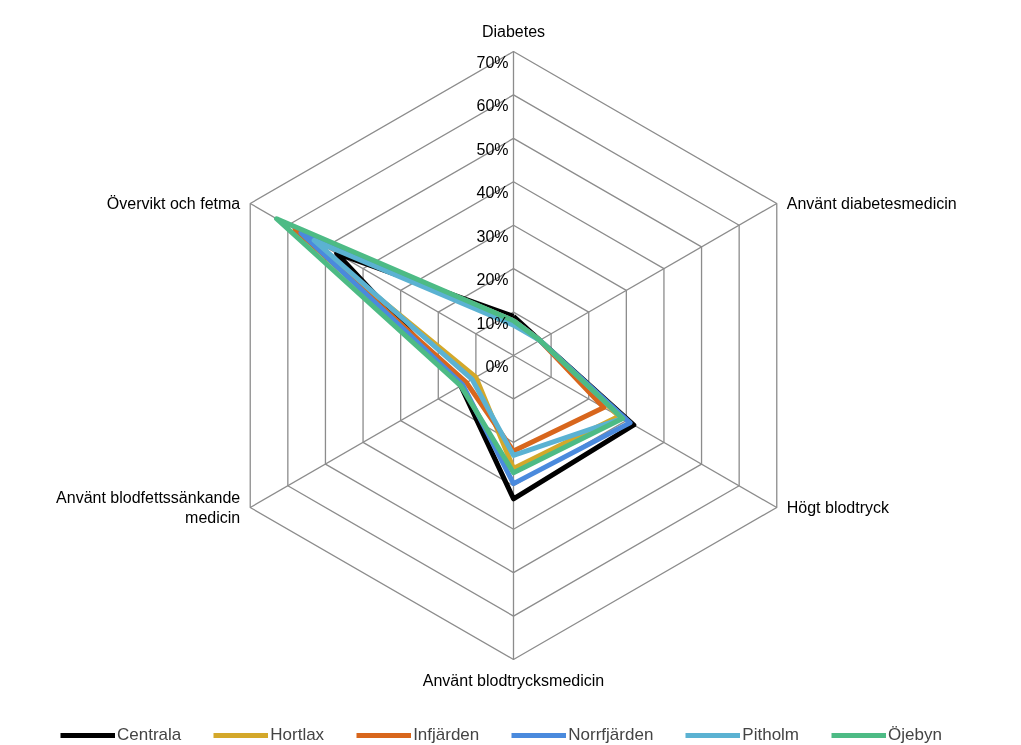 The image size is (1021, 745). Describe the element at coordinates (871, 203) in the screenshot. I see `spoke-label: Använt diabetesmedicin` at that location.